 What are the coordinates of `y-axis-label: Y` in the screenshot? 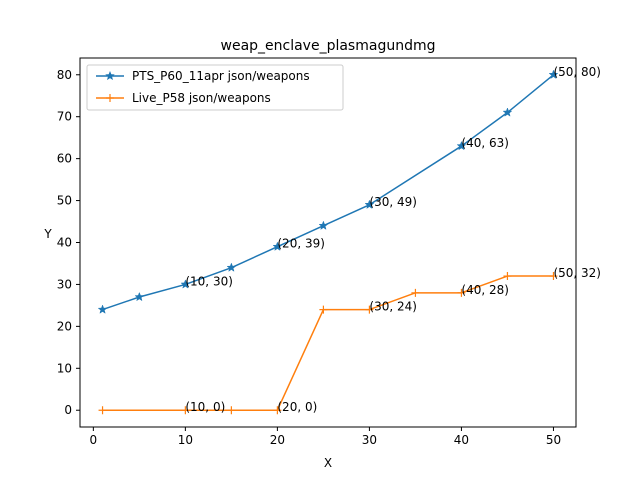 It's located at (47, 234).